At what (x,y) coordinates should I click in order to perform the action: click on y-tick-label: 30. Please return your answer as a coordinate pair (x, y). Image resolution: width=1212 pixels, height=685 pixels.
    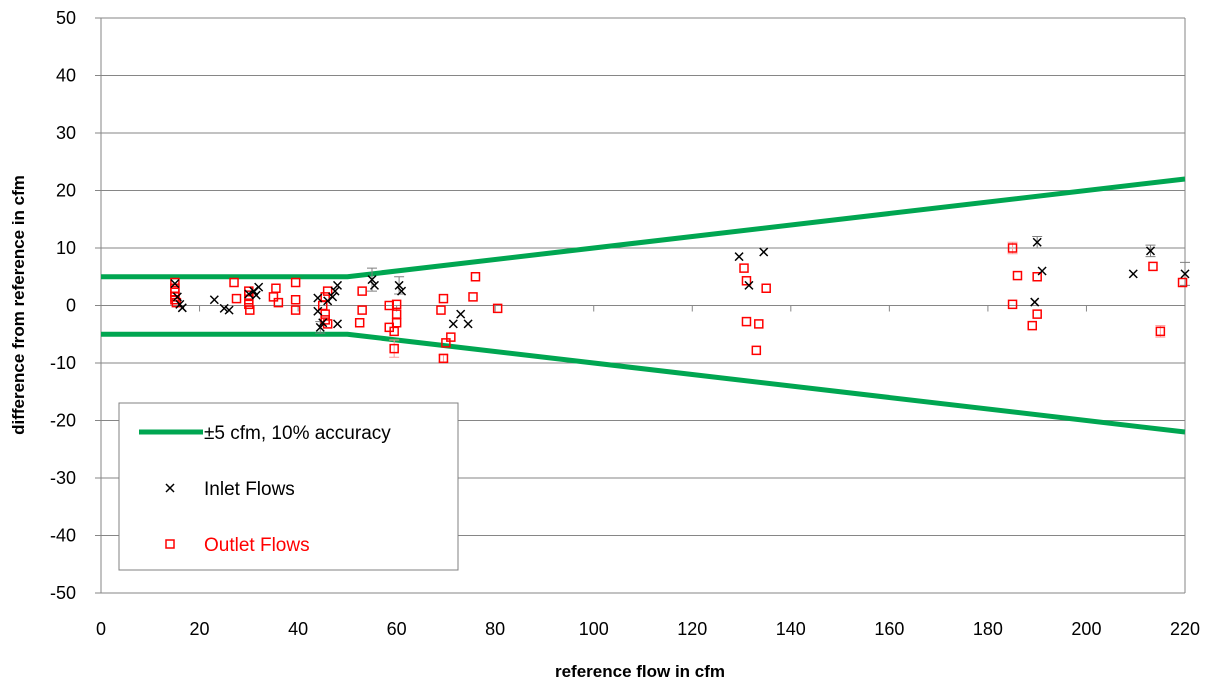
    Looking at the image, I should click on (66, 133).